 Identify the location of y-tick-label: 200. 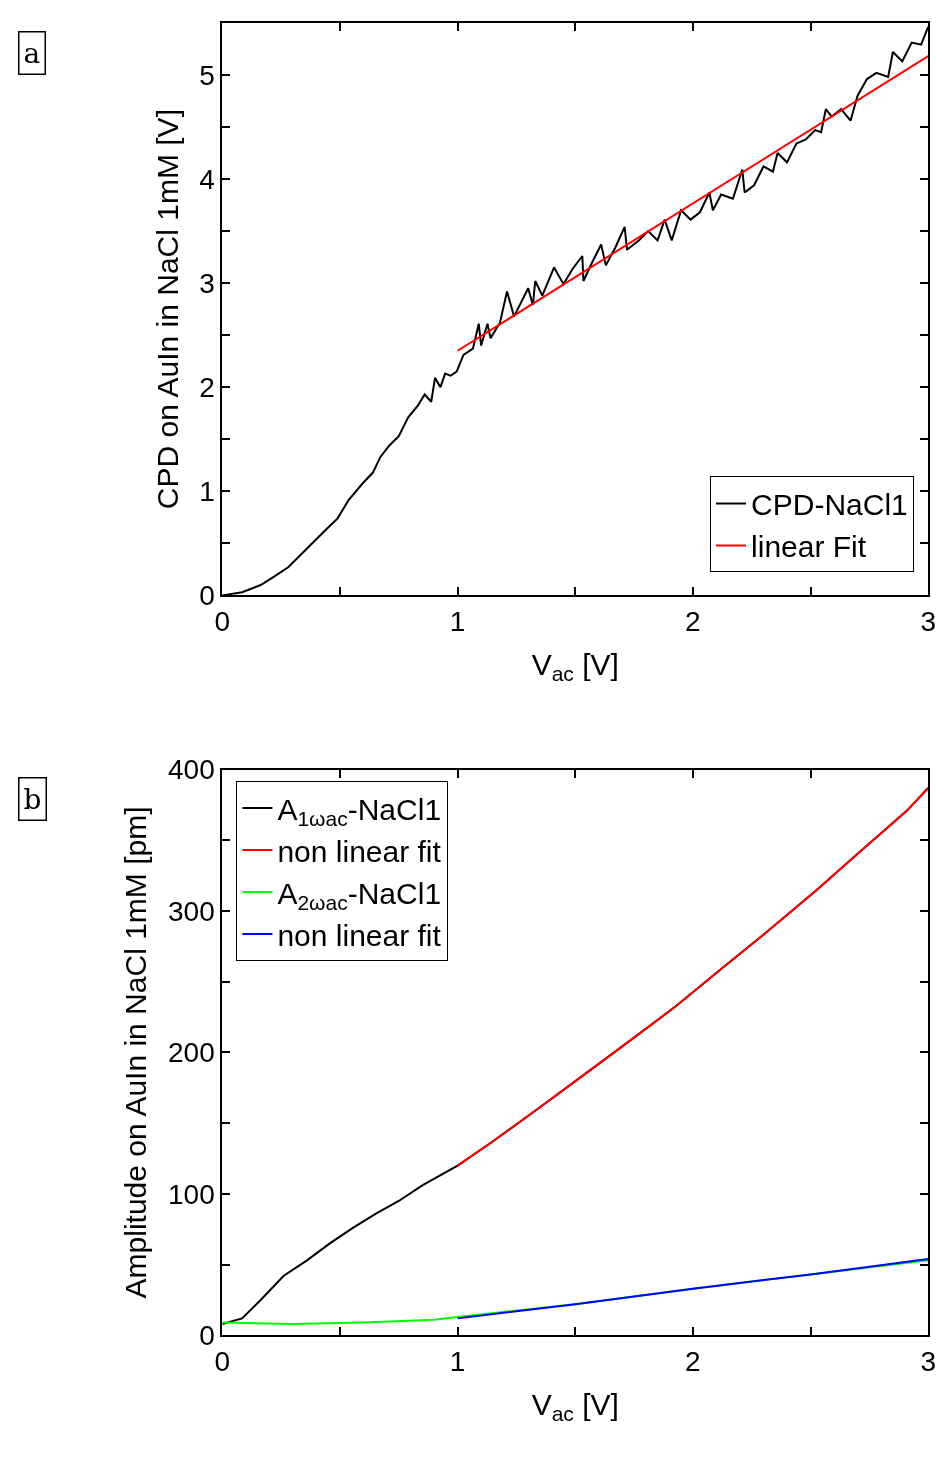
(191, 1053).